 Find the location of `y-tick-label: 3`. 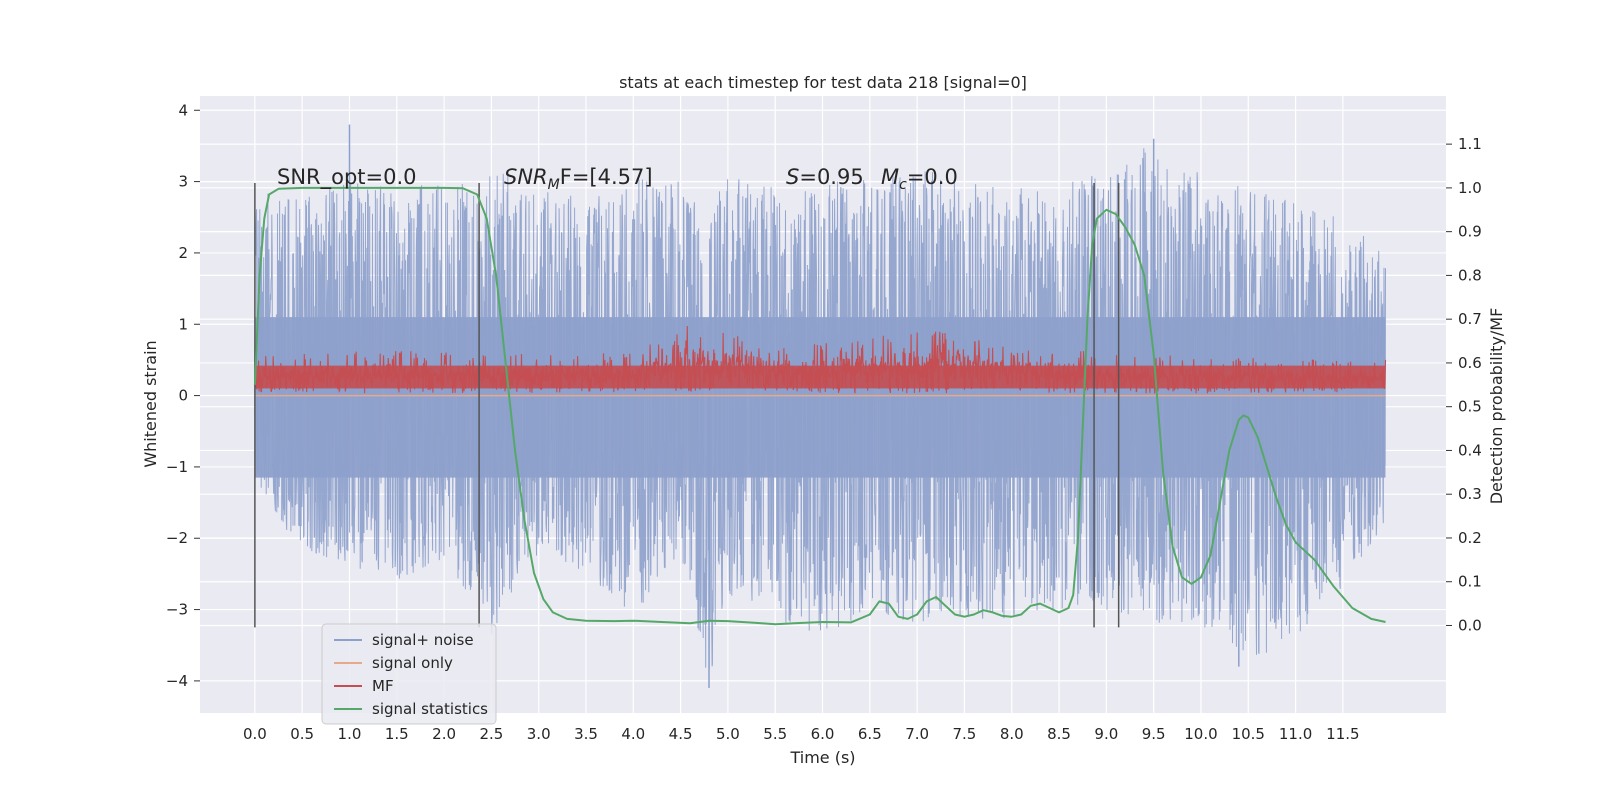

y-tick-label: 3 is located at coordinates (183, 182).